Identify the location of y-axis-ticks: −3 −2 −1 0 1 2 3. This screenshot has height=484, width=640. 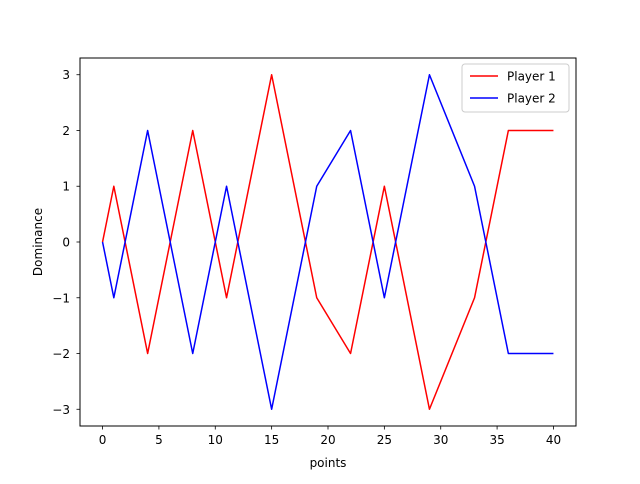
(66, 242).